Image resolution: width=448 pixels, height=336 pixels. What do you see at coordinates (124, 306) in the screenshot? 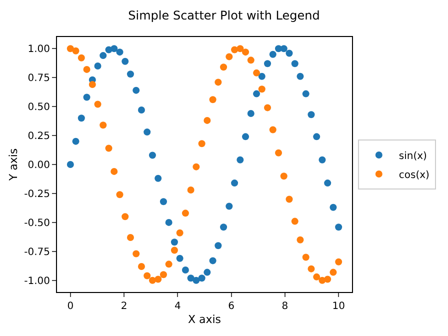
I see `x-tick-label: 2` at bounding box center [124, 306].